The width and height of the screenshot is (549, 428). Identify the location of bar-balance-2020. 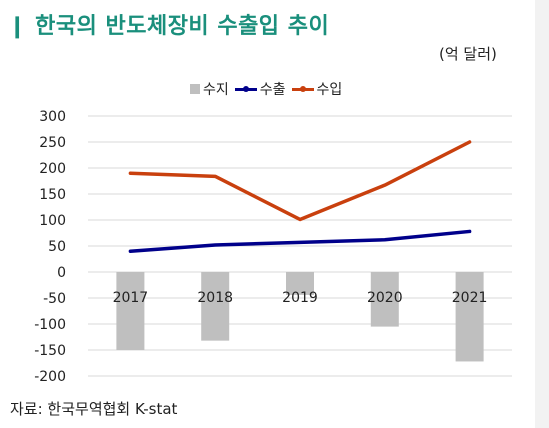
(384, 299).